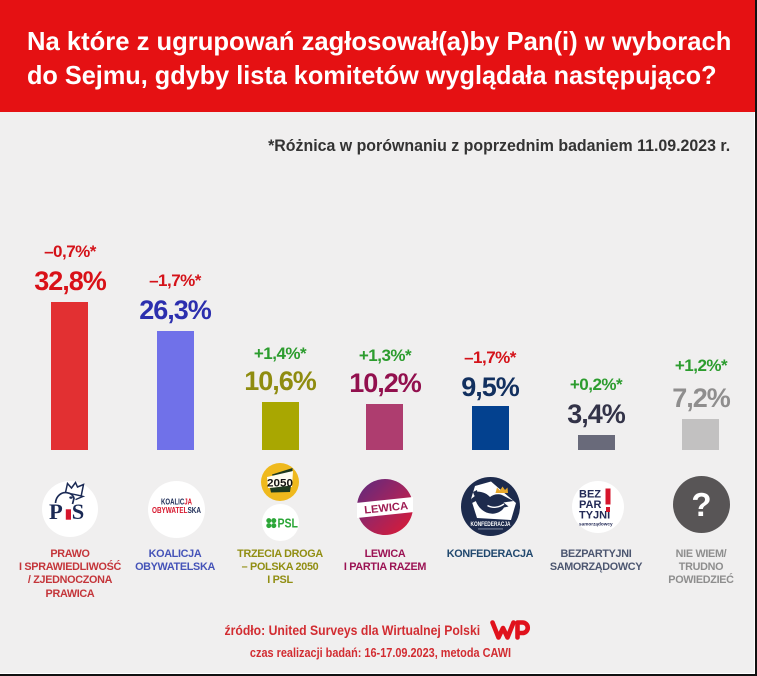 This screenshot has width=757, height=676. Describe the element at coordinates (56, 511) in the screenshot. I see `svg-text: P` at that location.